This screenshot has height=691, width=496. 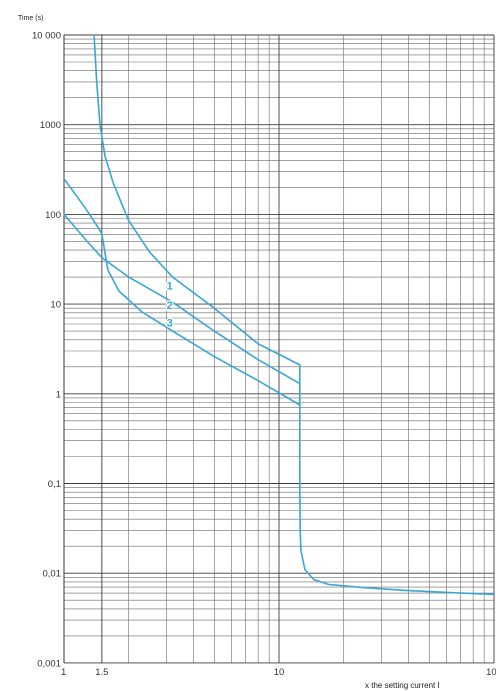 What do you see at coordinates (50, 125) in the screenshot?
I see `y-tick-label: 1000` at bounding box center [50, 125].